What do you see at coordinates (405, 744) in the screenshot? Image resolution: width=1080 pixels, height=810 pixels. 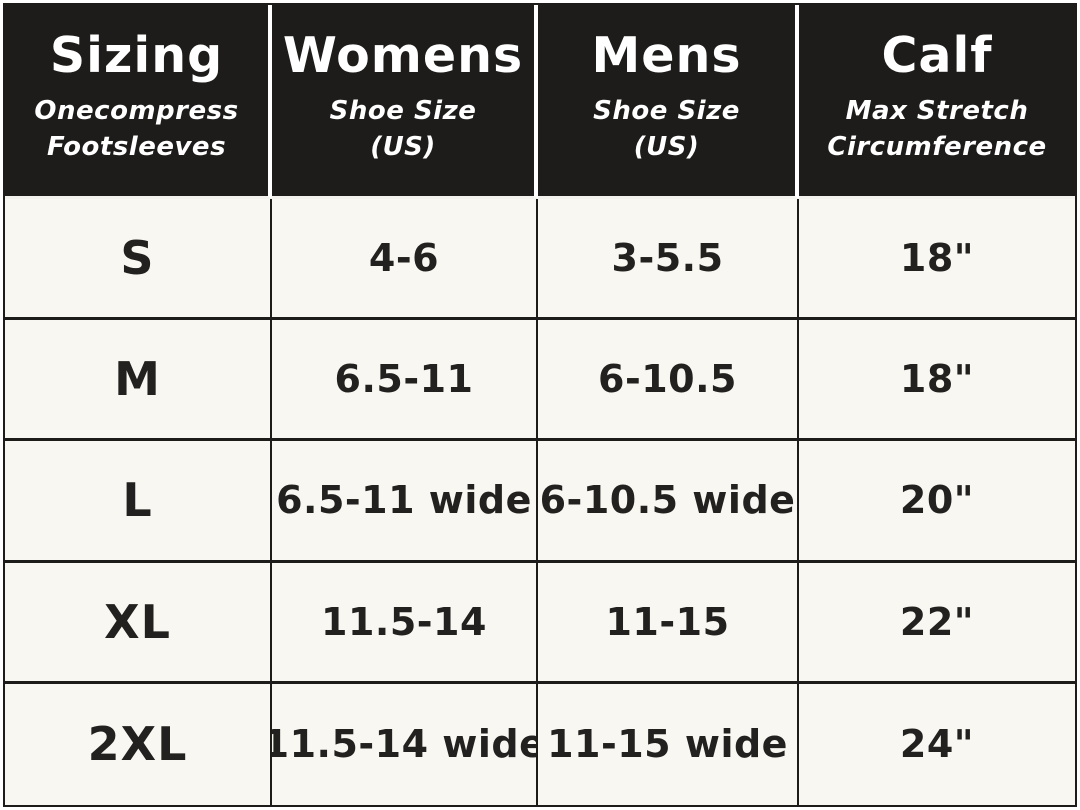 I see `womens-value-2xl: 11.5-14 wide` at bounding box center [405, 744].